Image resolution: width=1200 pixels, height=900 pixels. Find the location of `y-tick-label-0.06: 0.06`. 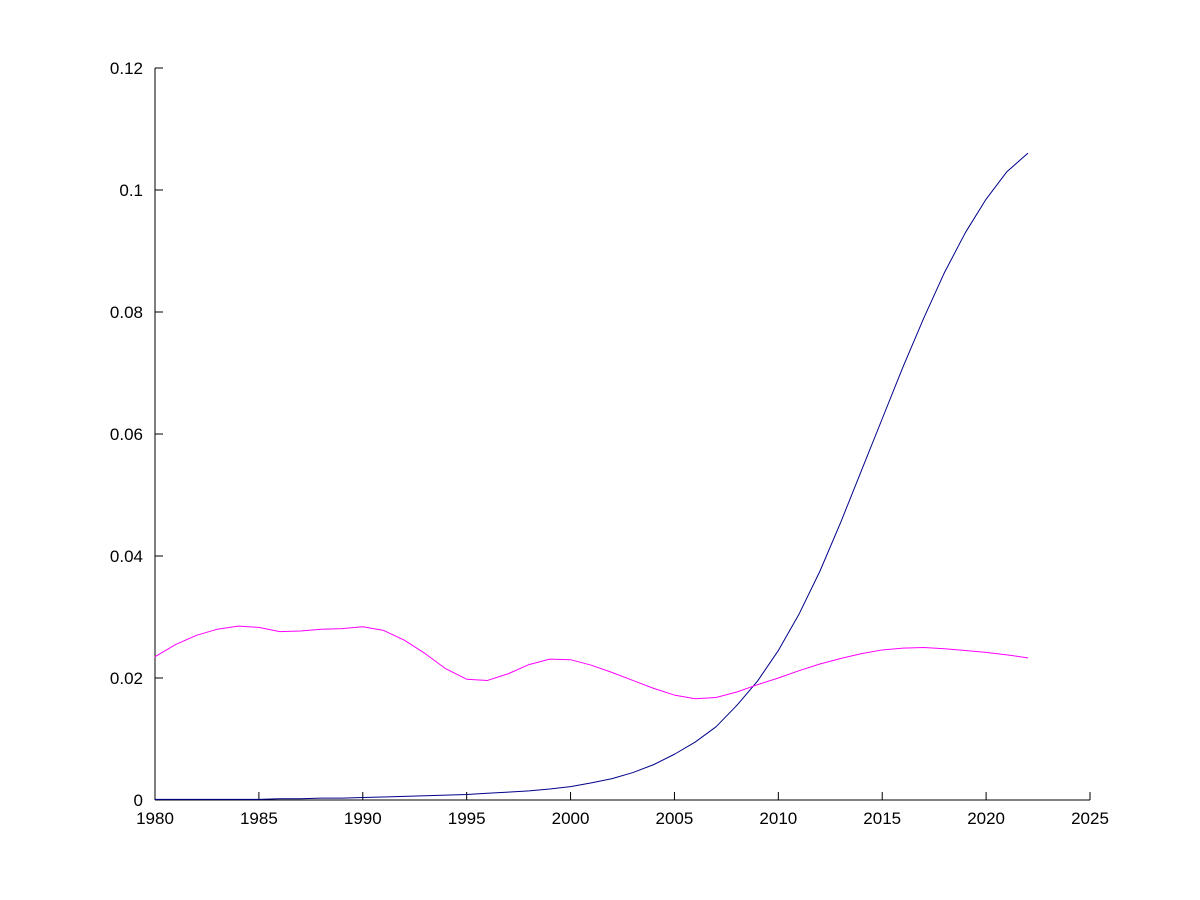

y-tick-label-0.06: 0.06 is located at coordinates (126, 434).